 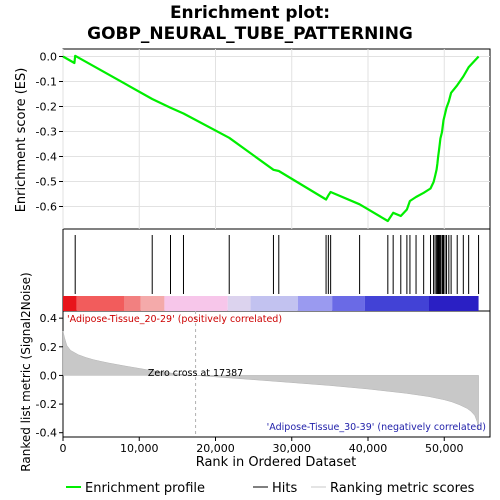 What do you see at coordinates (46, 132) in the screenshot?
I see `es-y-tick-label: -0.3` at bounding box center [46, 132].